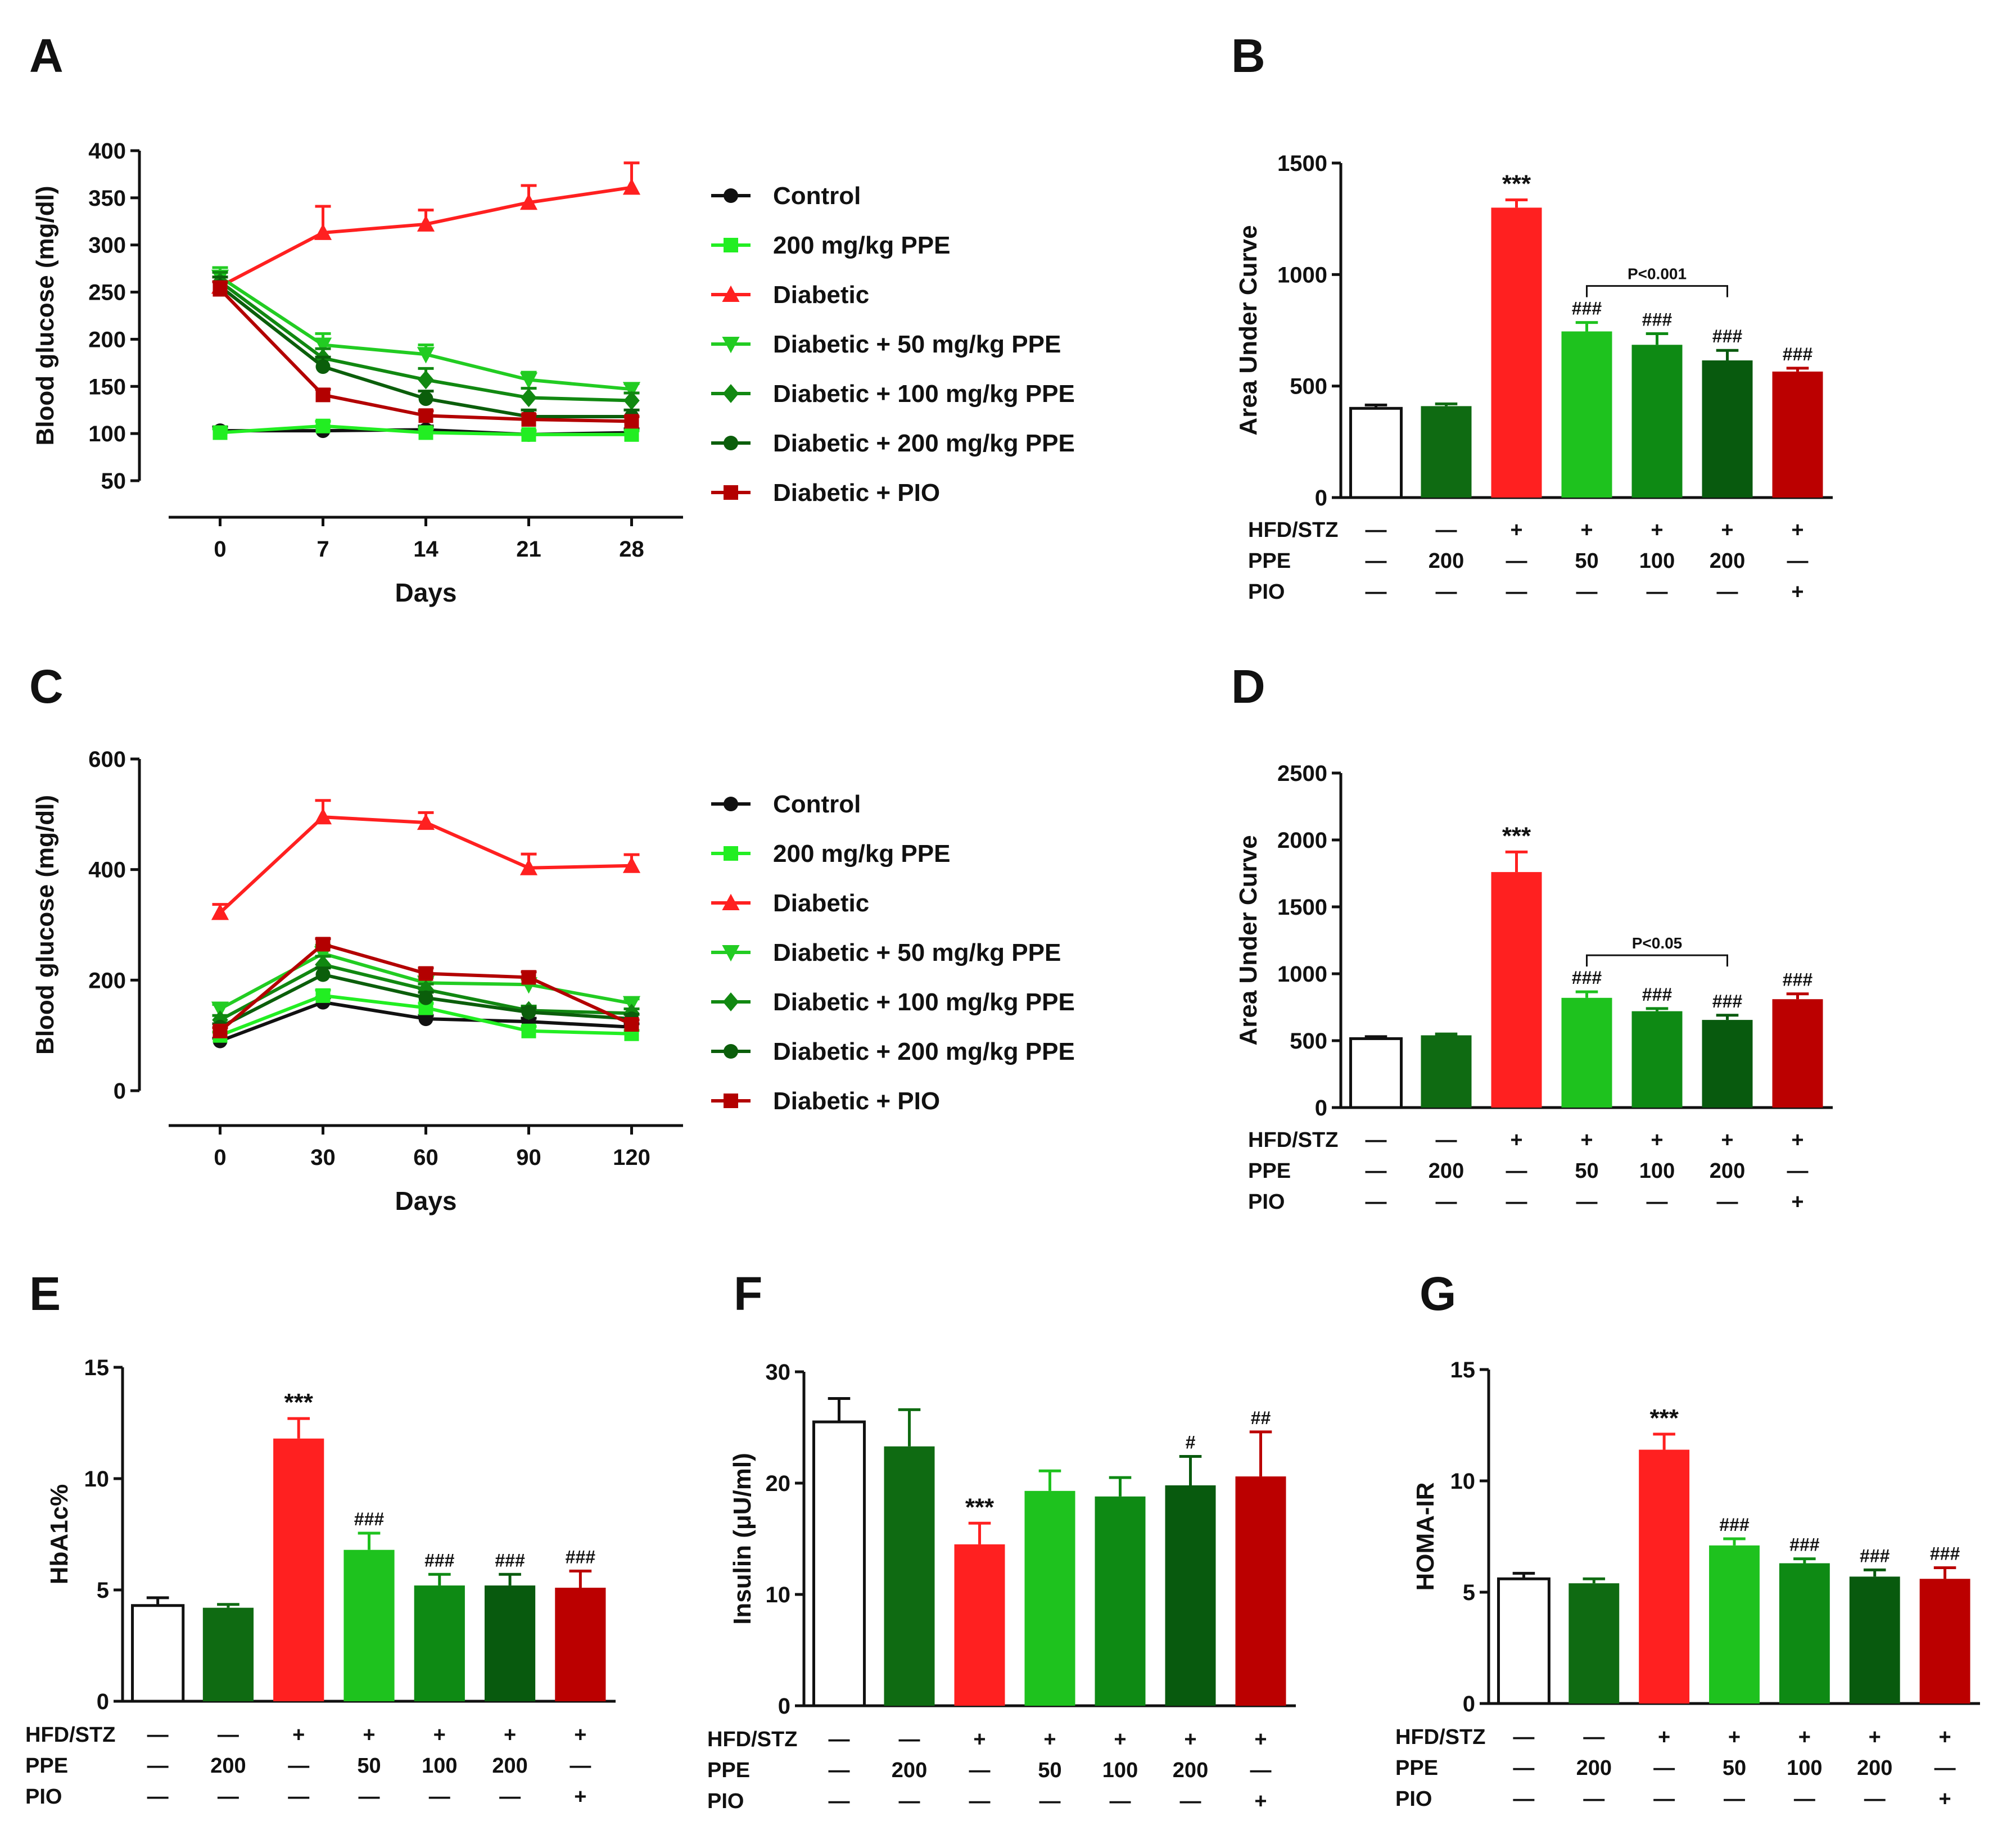  I want to click on bracket-p-value: P<0.001, so click(1657, 274).